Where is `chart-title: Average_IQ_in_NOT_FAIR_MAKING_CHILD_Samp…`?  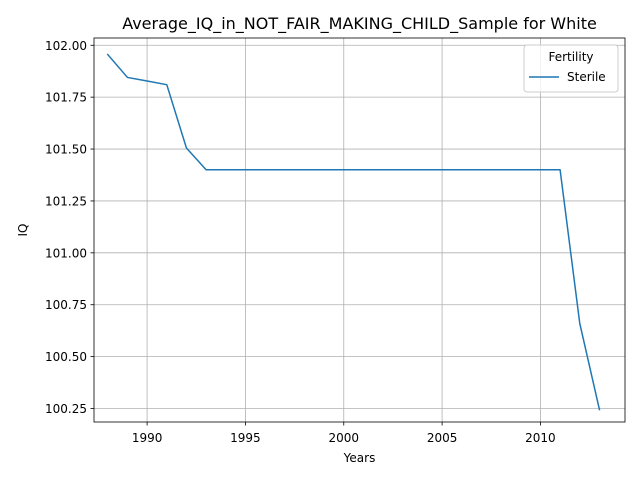
chart-title: Average_IQ_in_NOT_FAIR_MAKING_CHILD_Samp… is located at coordinates (359, 24).